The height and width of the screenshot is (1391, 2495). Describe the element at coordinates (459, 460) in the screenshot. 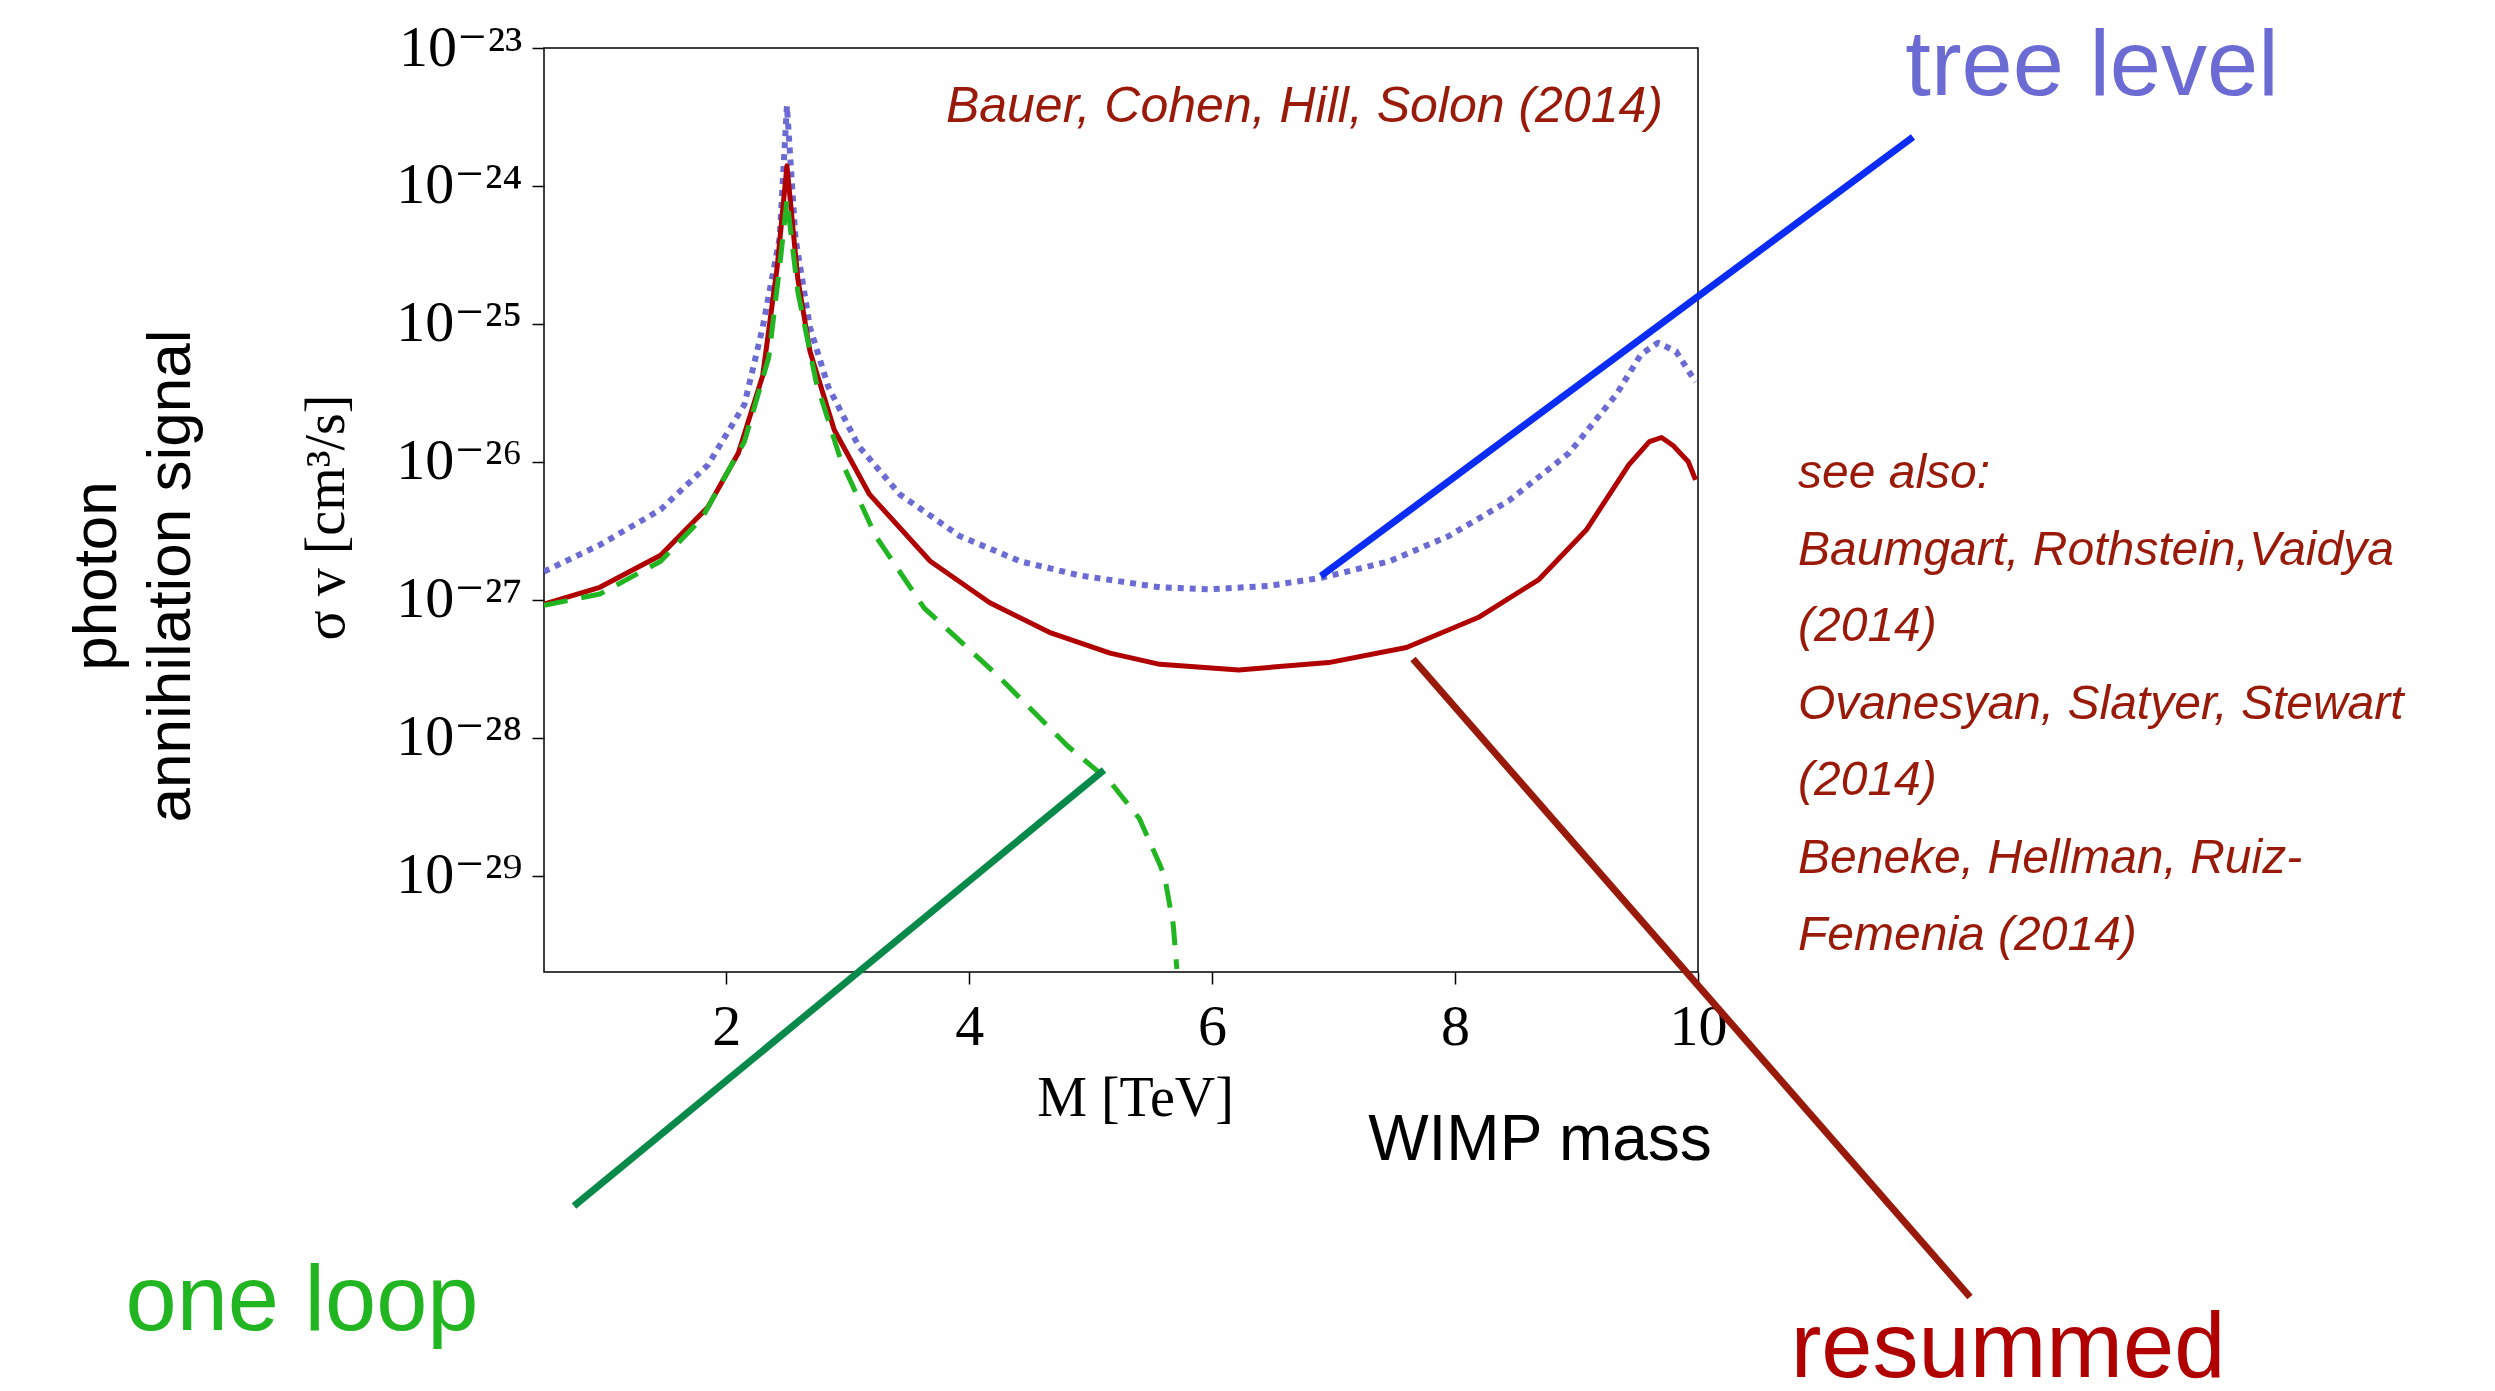

I see `y-tick-label: 10⁻²⁶` at that location.